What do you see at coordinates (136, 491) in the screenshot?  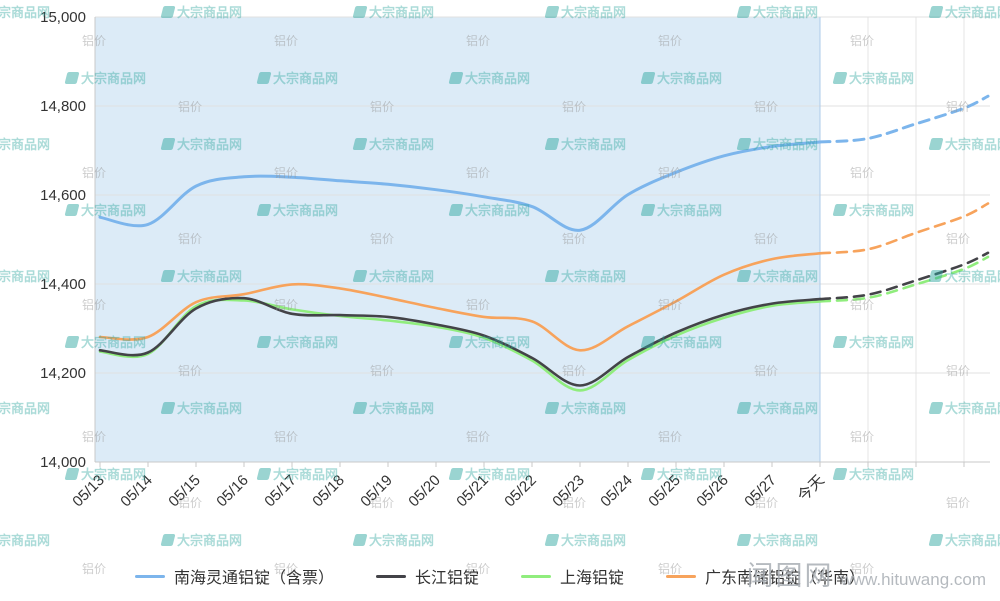 I see `x-axis-label: 05/14` at bounding box center [136, 491].